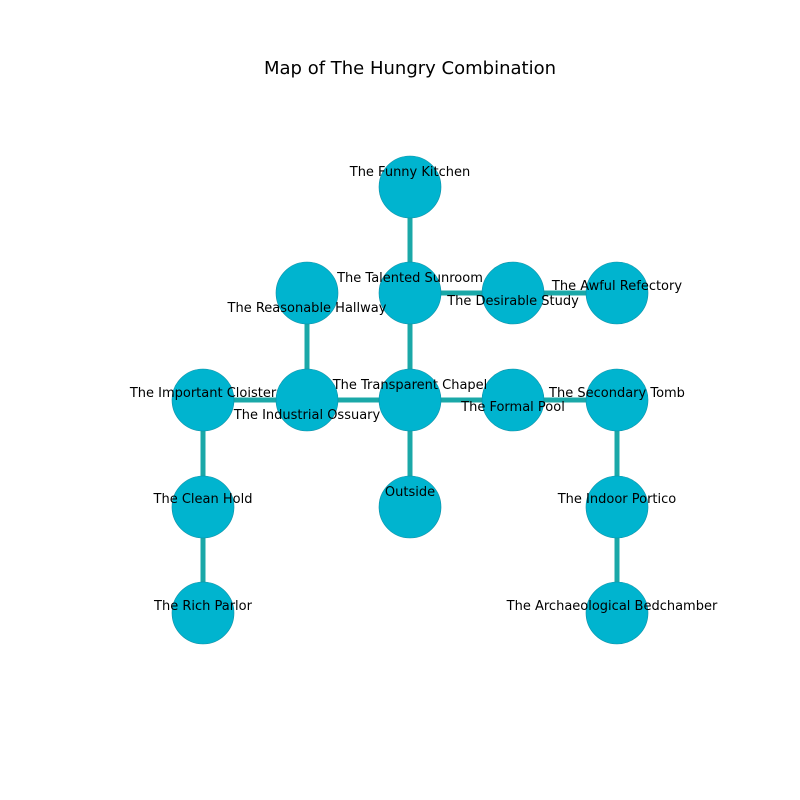 This screenshot has width=800, height=800. Describe the element at coordinates (410, 293) in the screenshot. I see `room-node-talented-sunroom` at that location.